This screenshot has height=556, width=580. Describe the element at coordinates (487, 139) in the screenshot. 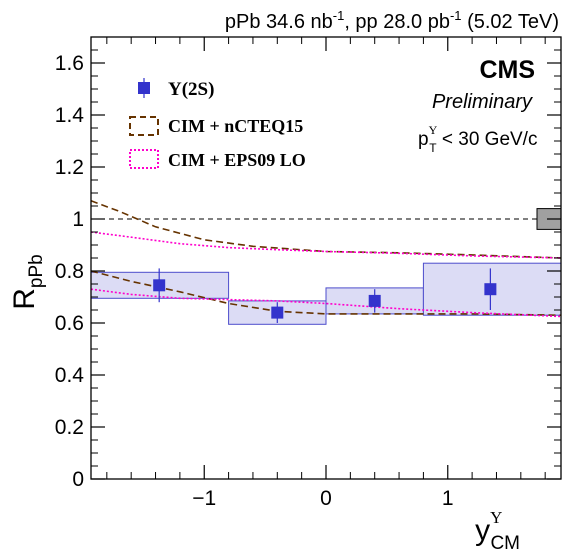

I see `cut-label-rest: < 30 GeV/c` at that location.